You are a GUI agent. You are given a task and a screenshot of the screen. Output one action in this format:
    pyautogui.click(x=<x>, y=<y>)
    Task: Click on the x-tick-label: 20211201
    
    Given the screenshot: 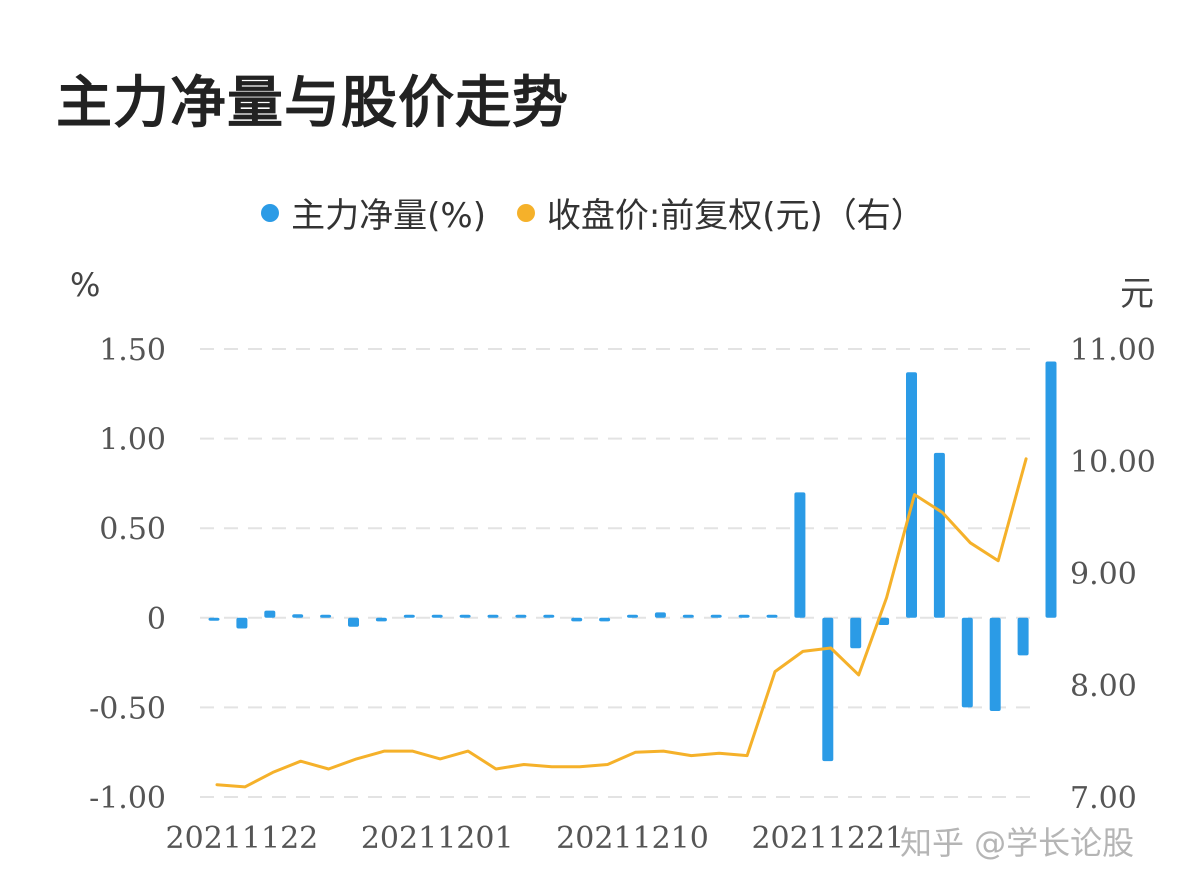 What is the action you would take?
    pyautogui.click(x=437, y=838)
    